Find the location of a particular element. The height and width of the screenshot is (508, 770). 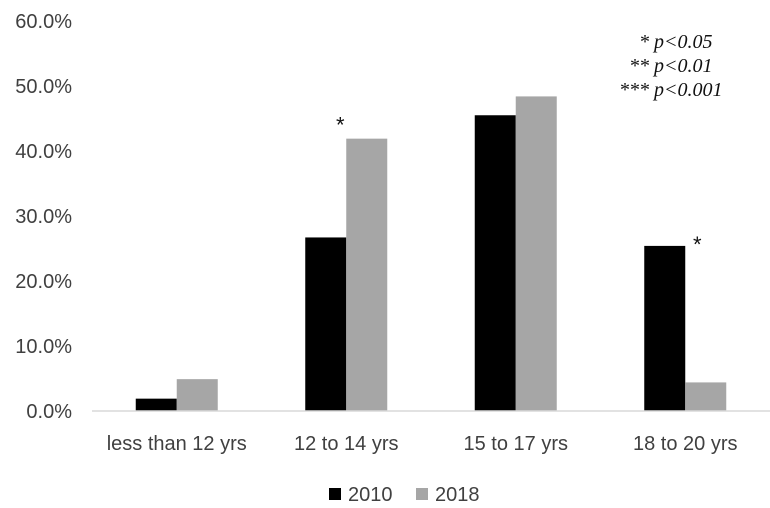

legend-label-2018: 2018 is located at coordinates (457, 495).